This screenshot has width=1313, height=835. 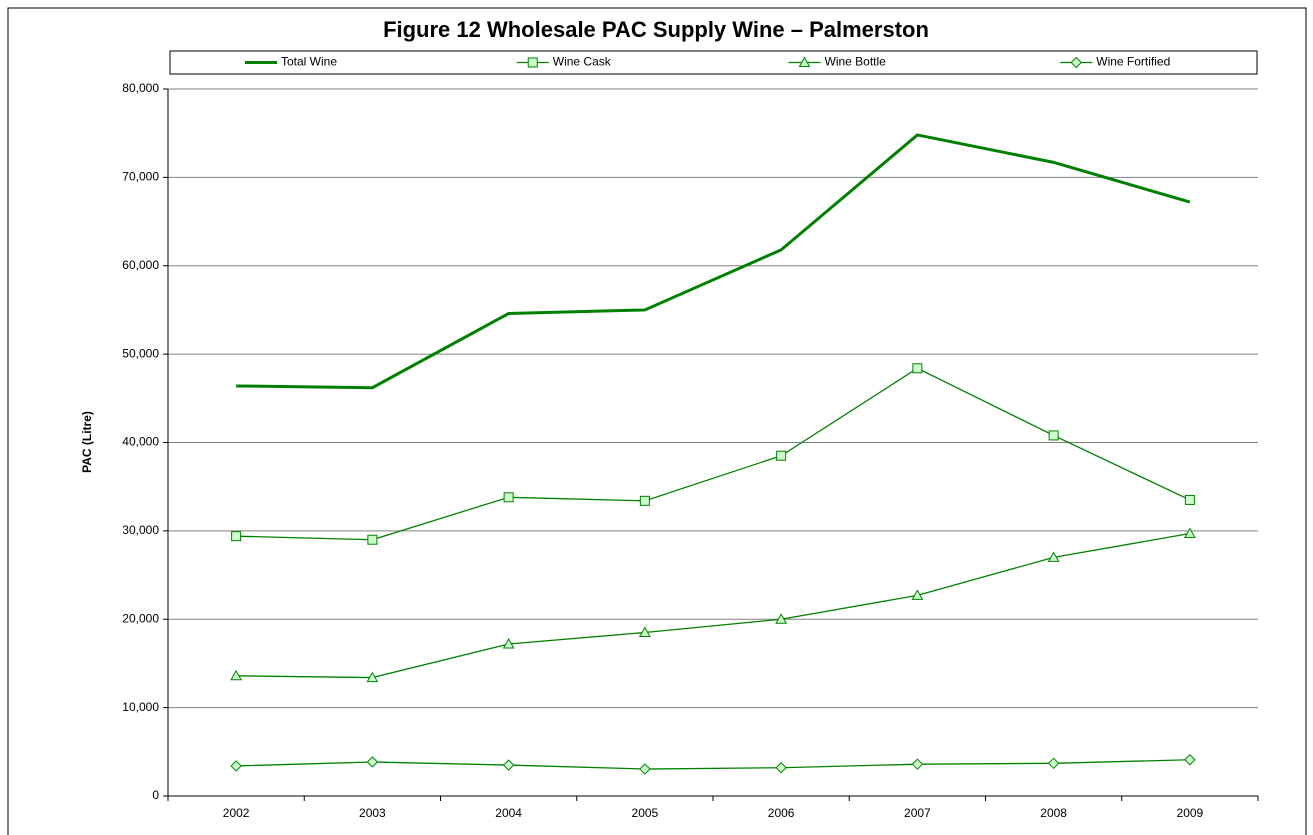 I want to click on x-tick-label: 2009, so click(x=1190, y=813).